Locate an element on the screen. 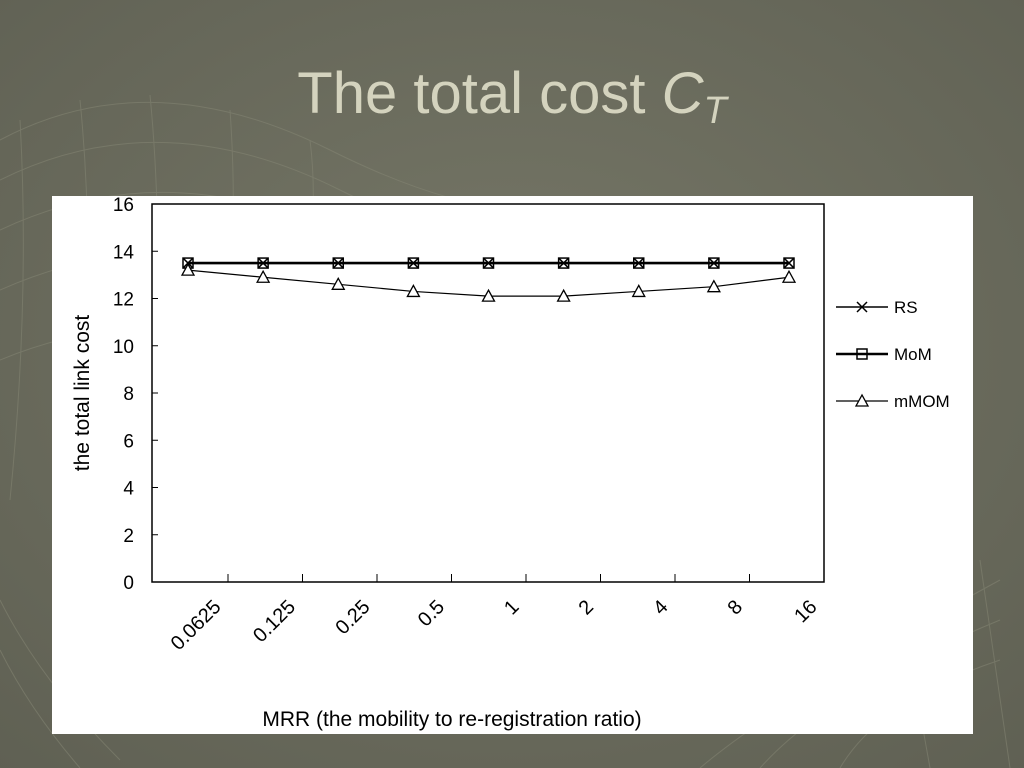 The image size is (1024, 768). series-layer is located at coordinates (488, 279).